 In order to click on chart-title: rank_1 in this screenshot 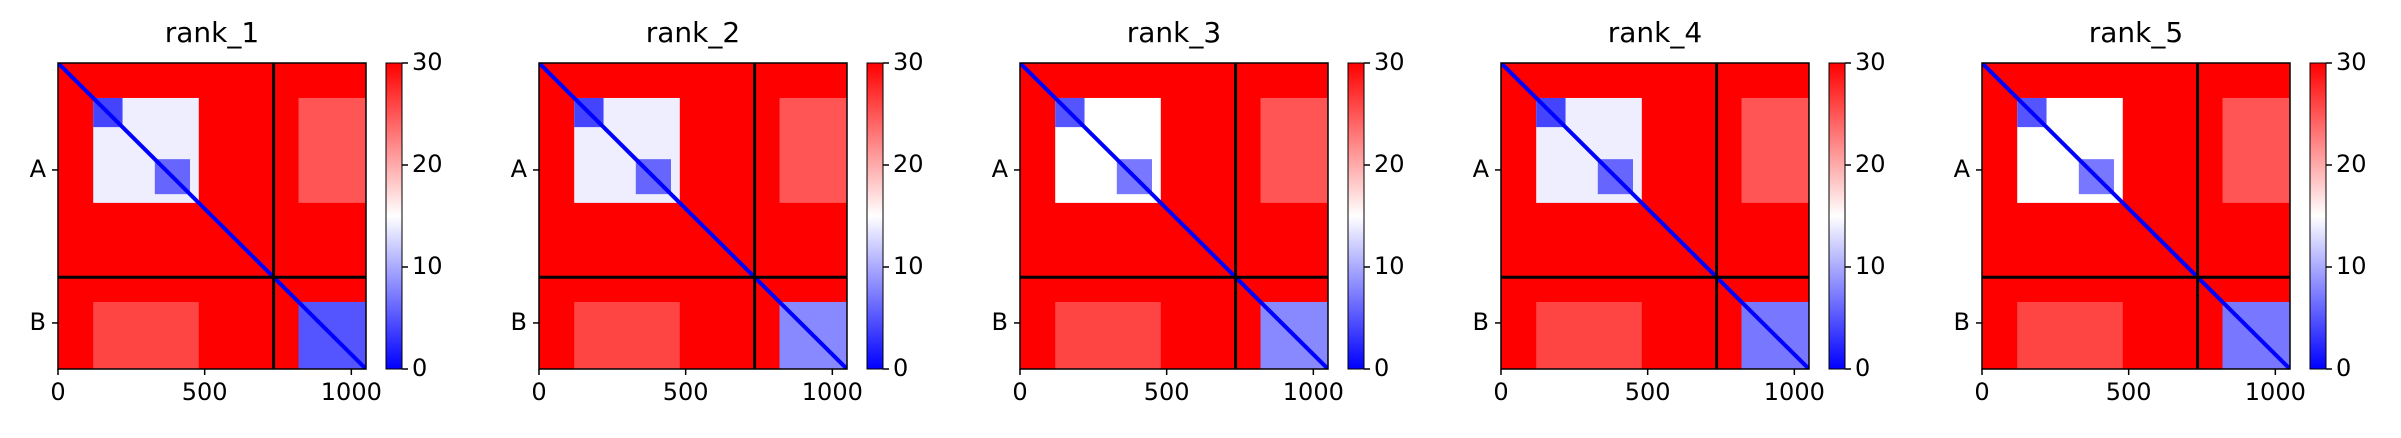, I will do `click(212, 32)`.